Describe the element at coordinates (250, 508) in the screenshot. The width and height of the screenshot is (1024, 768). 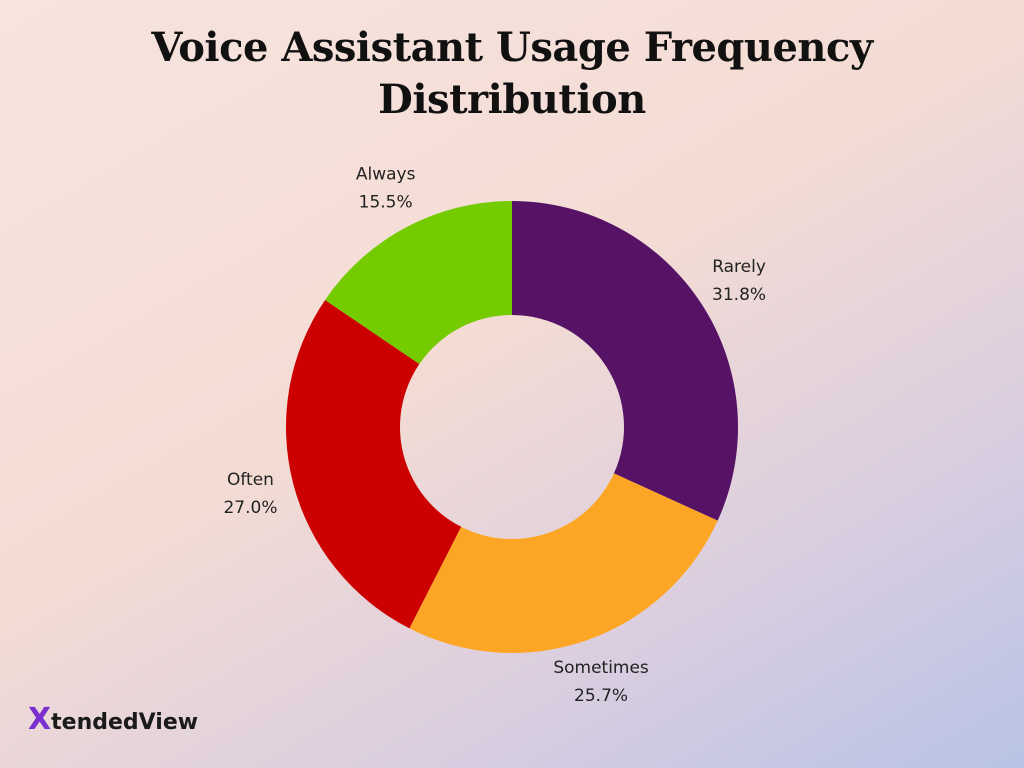
I see `value-label: 27.0%` at that location.